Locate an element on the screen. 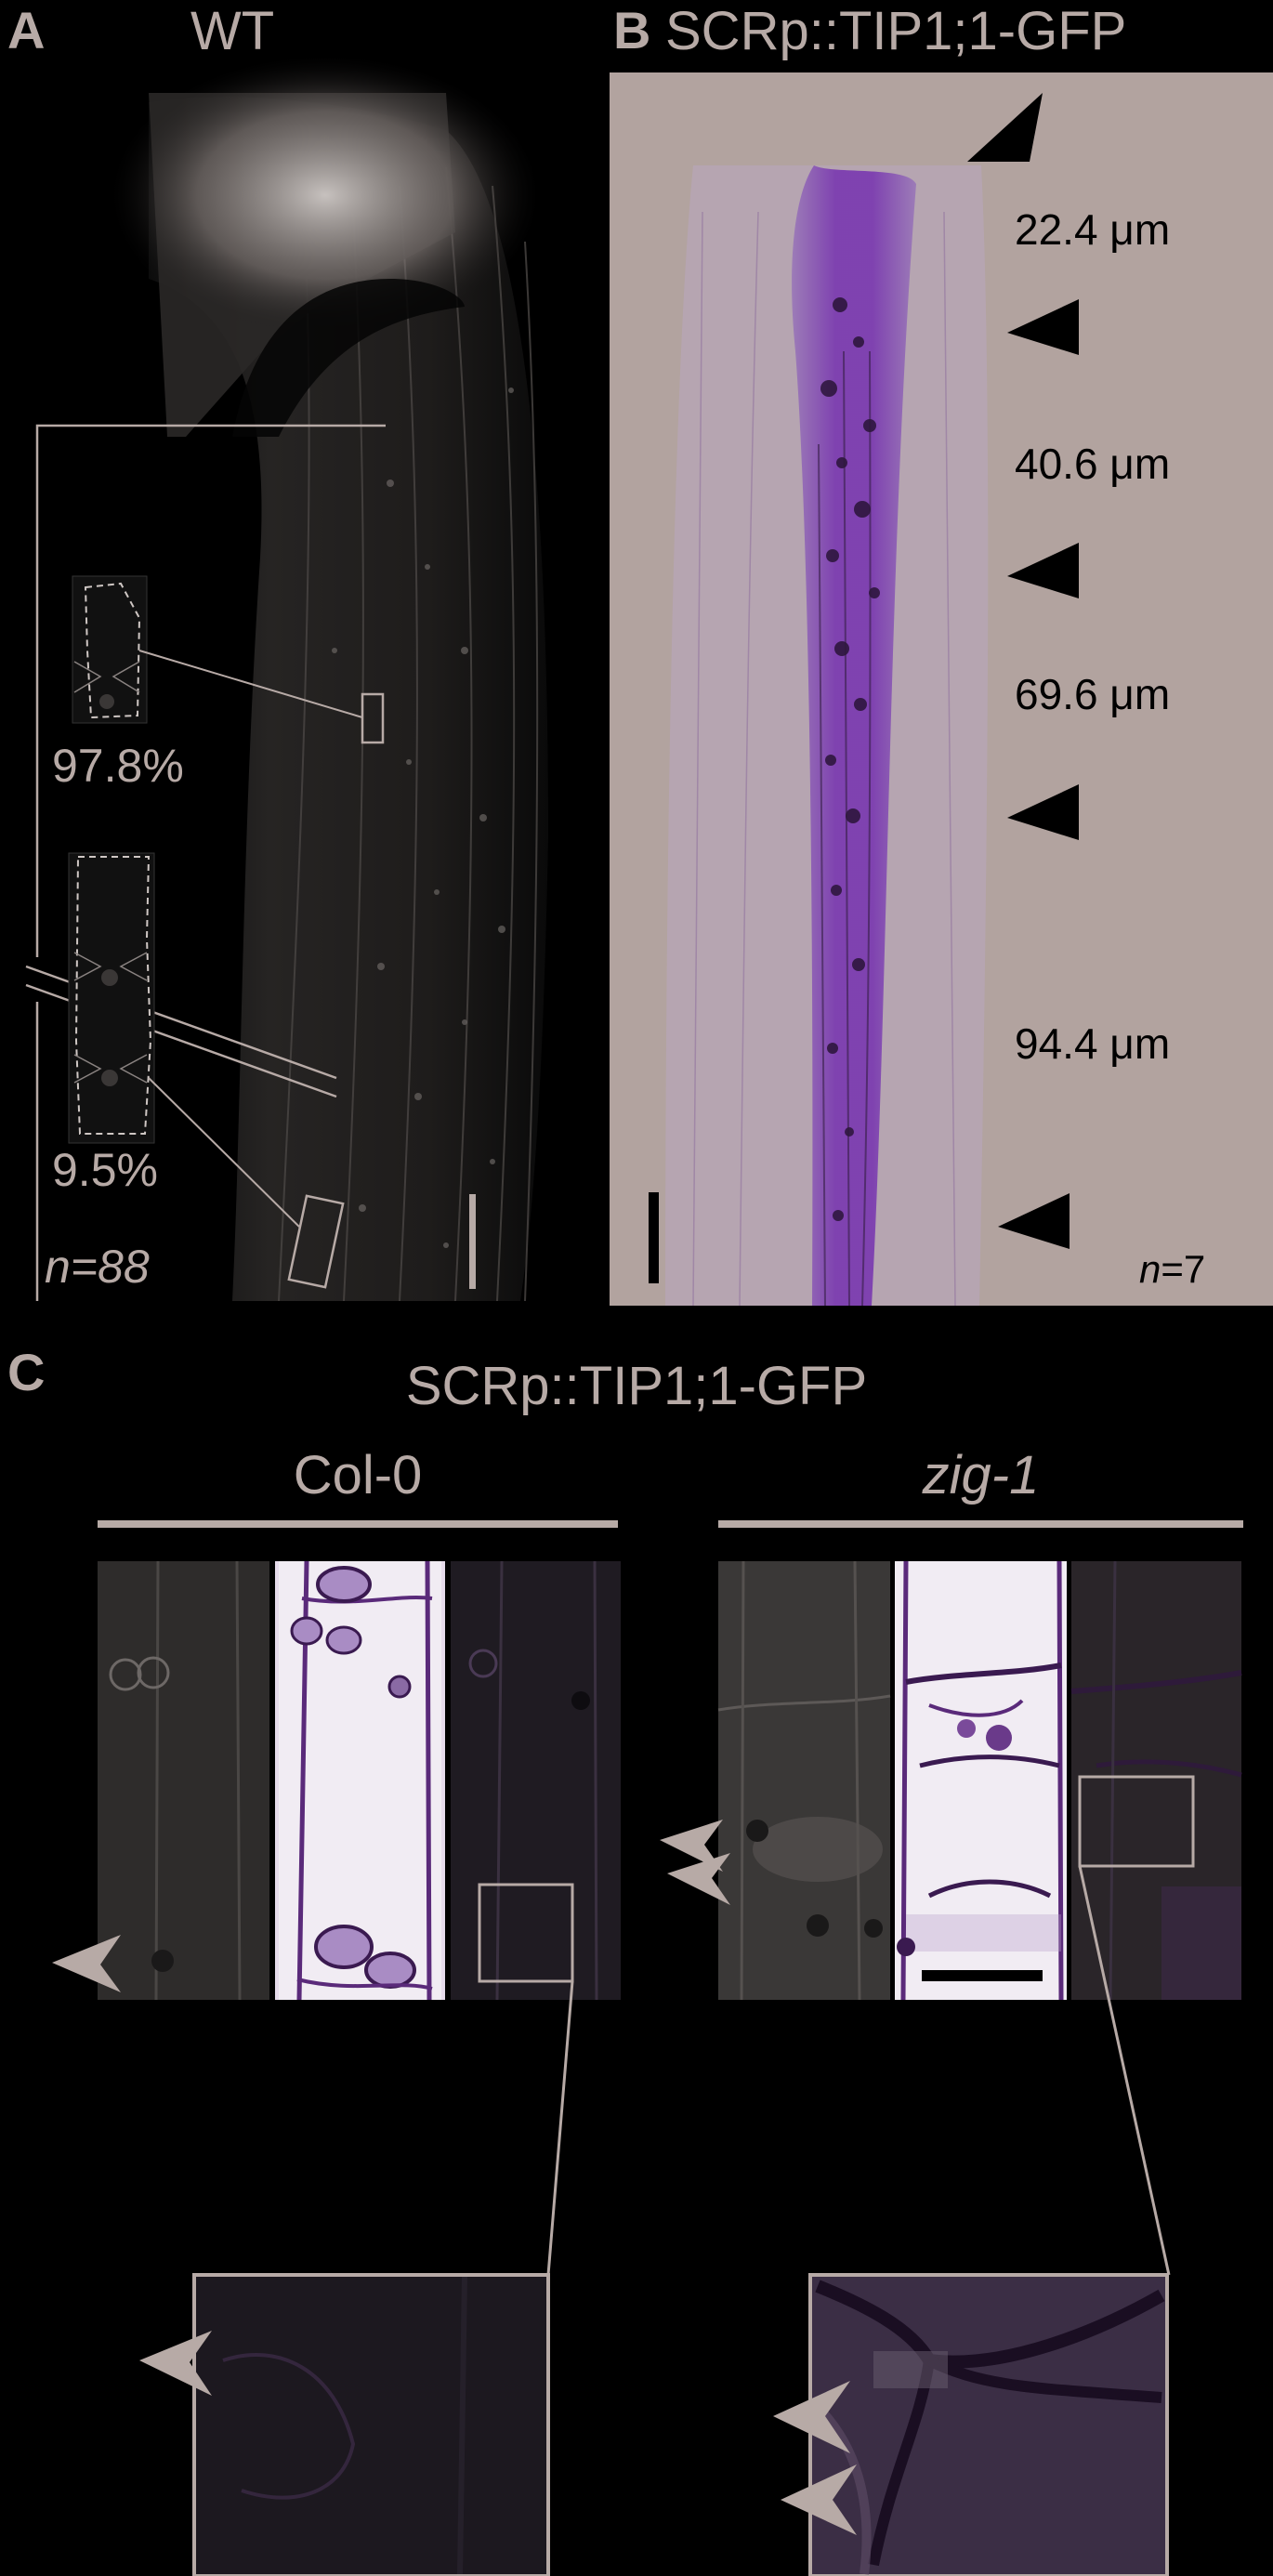 The height and width of the screenshot is (2576, 1273). zig1-merge is located at coordinates (1156, 1780).